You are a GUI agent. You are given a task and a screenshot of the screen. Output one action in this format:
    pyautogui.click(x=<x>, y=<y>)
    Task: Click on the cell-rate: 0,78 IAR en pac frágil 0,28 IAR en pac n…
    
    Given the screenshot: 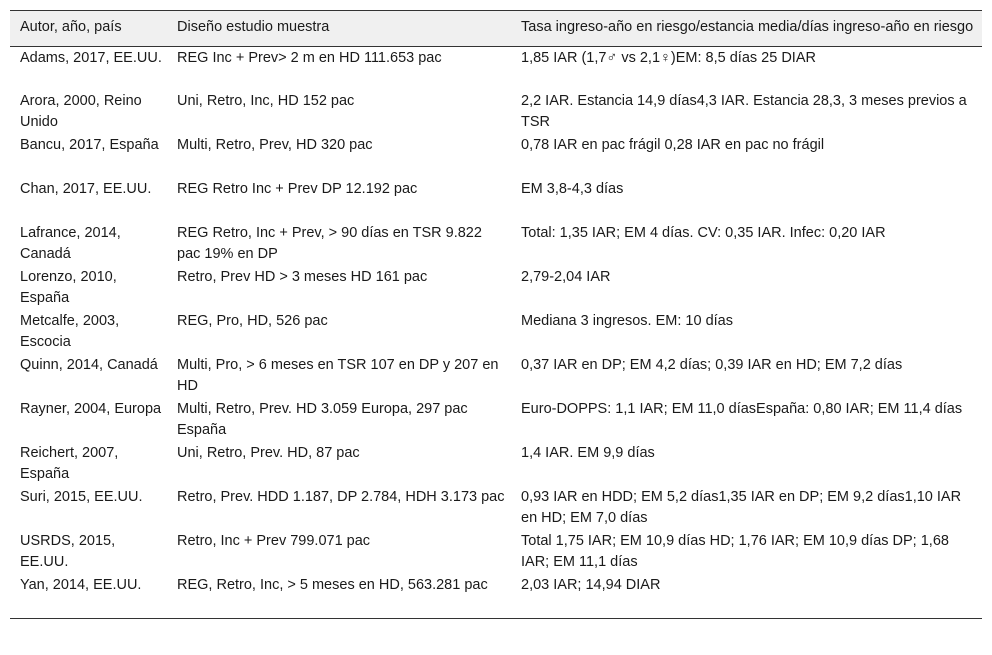 What is the action you would take?
    pyautogui.click(x=673, y=144)
    